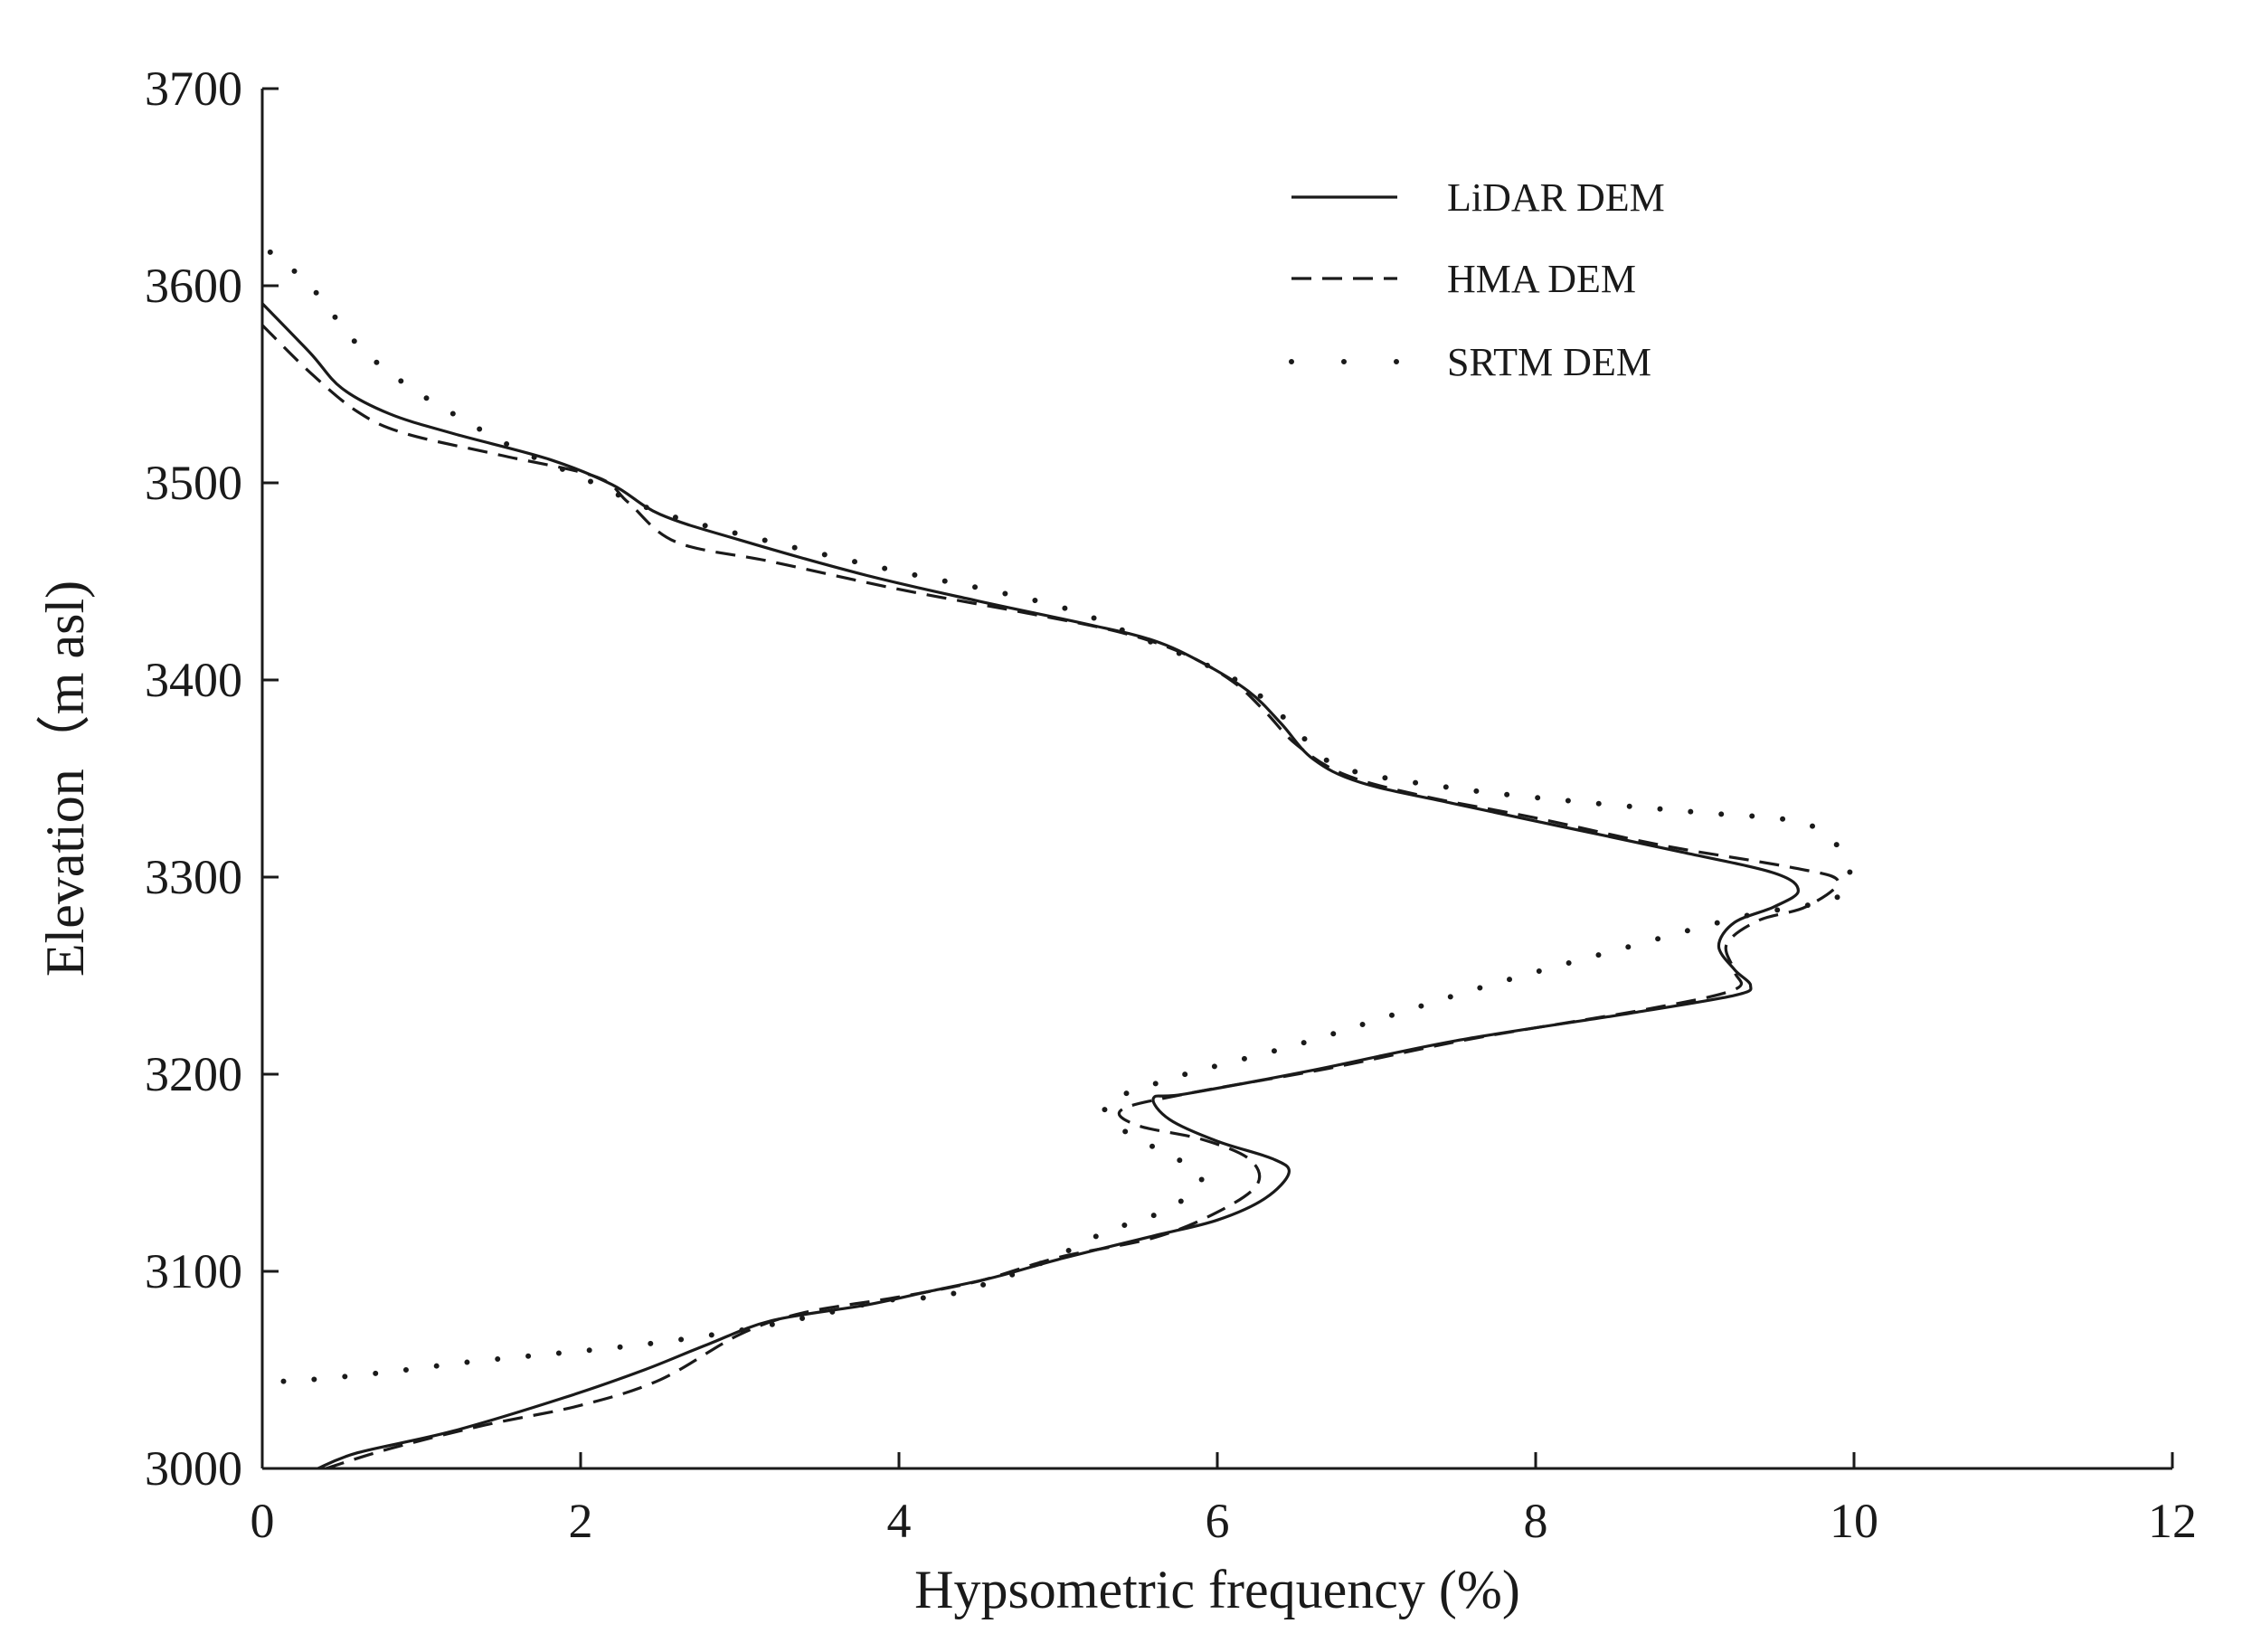  I want to click on x-tick-label: 12, so click(2172, 1521).